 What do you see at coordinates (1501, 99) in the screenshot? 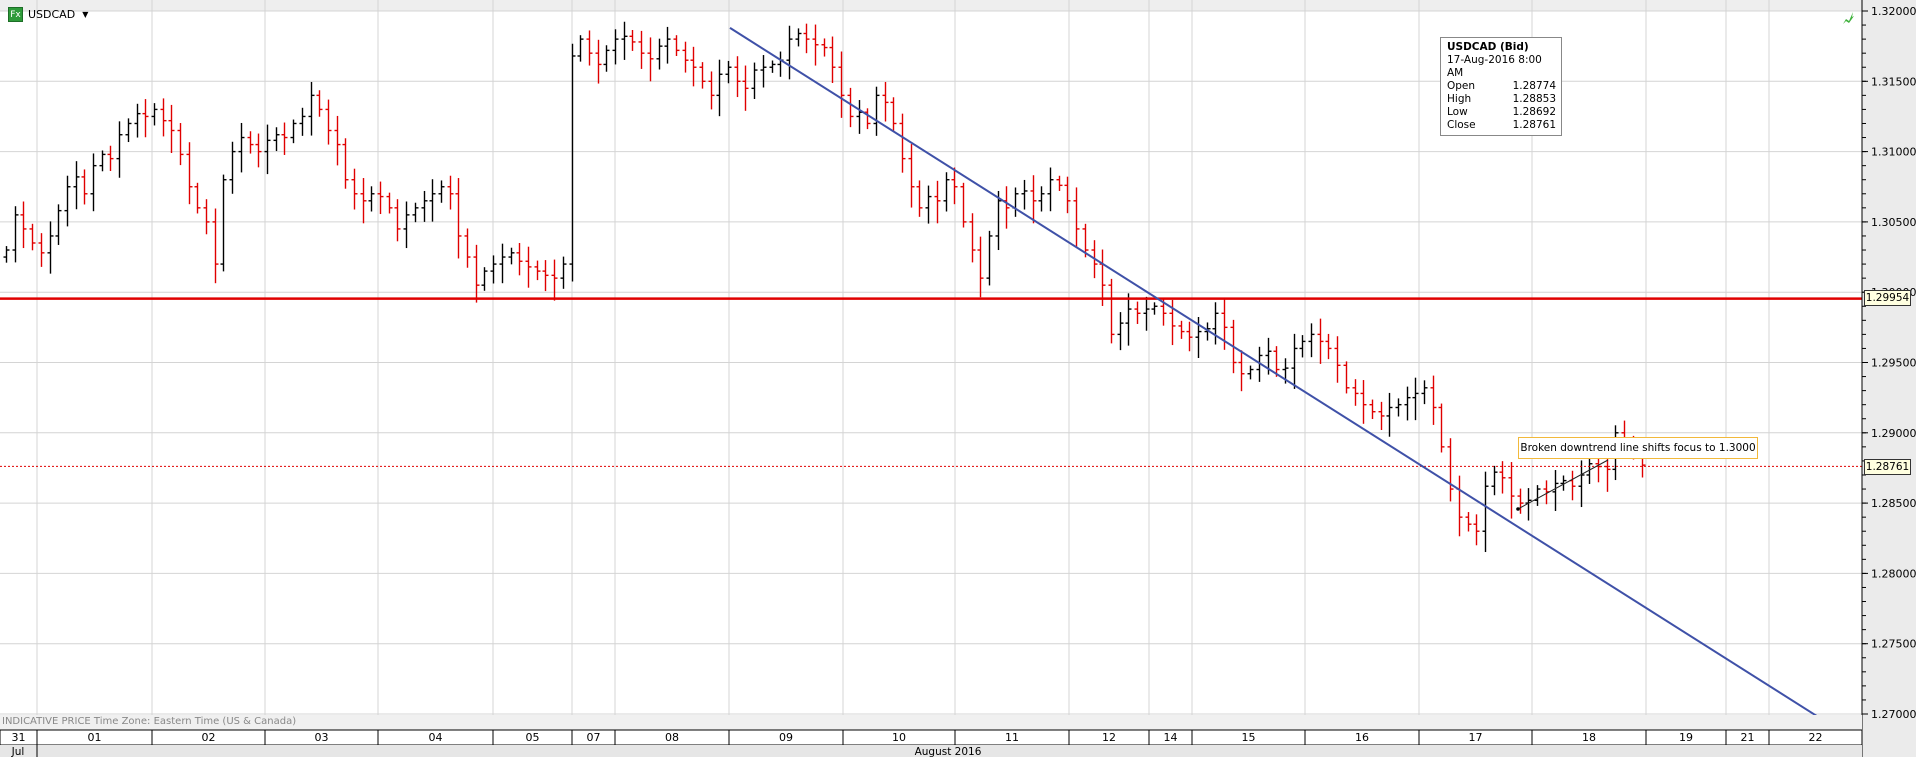
I see `info-row-high: High 1.28853` at bounding box center [1501, 99].